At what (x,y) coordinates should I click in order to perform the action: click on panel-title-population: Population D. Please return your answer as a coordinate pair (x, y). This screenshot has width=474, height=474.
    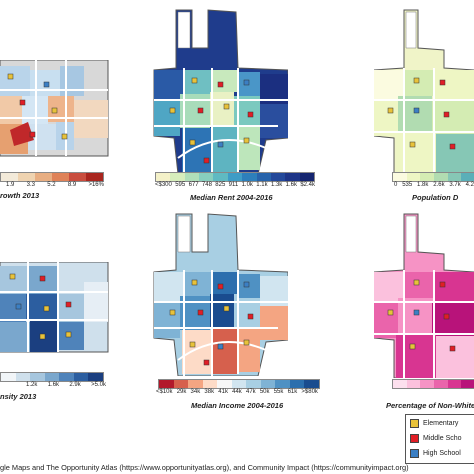
    Looking at the image, I should click on (435, 197).